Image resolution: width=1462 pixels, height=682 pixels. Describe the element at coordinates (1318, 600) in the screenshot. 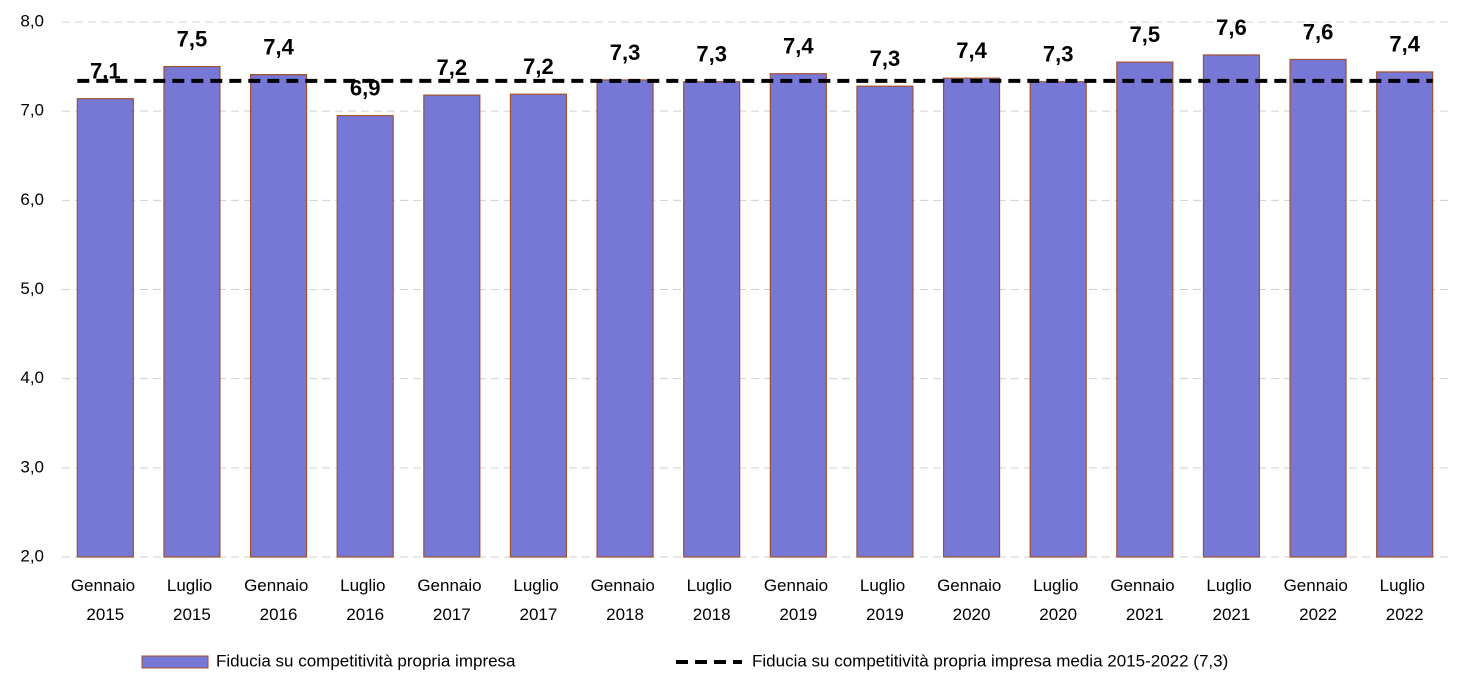

I see `x-tick-label: Gennaio 2022` at that location.